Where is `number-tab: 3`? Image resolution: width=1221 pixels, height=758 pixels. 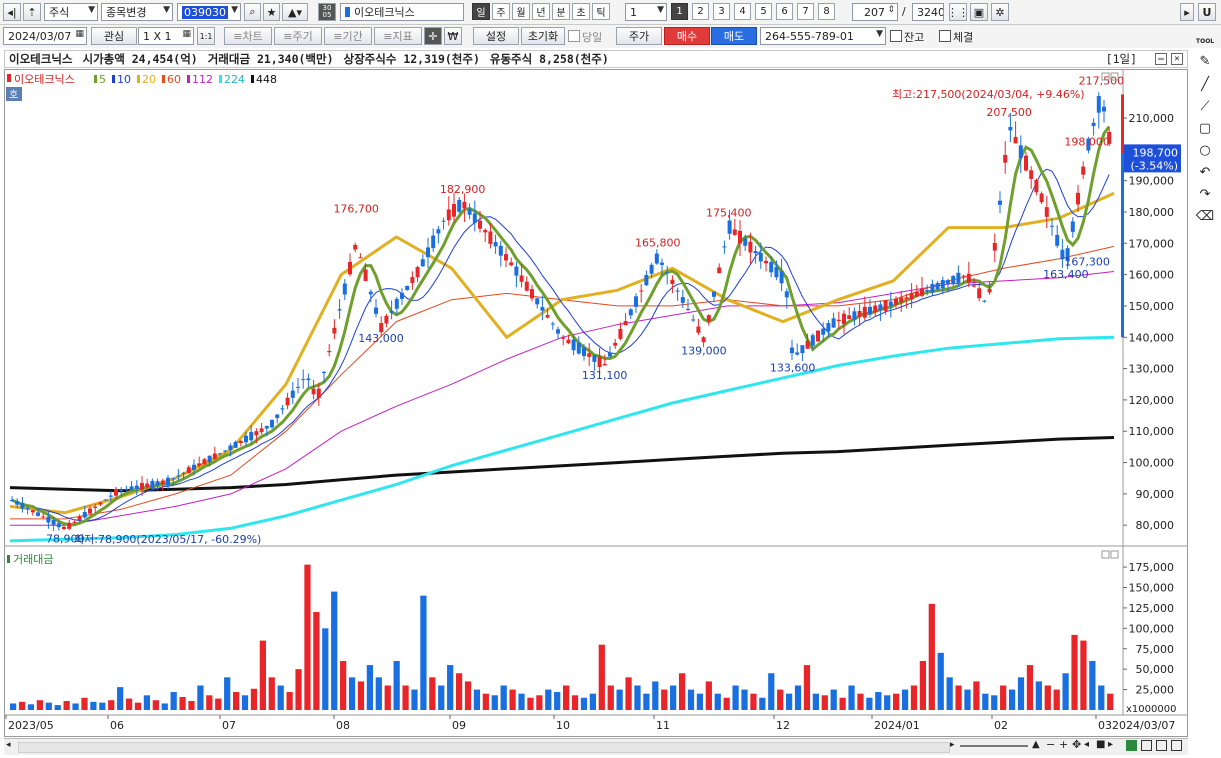
number-tab: 3 is located at coordinates (721, 11).